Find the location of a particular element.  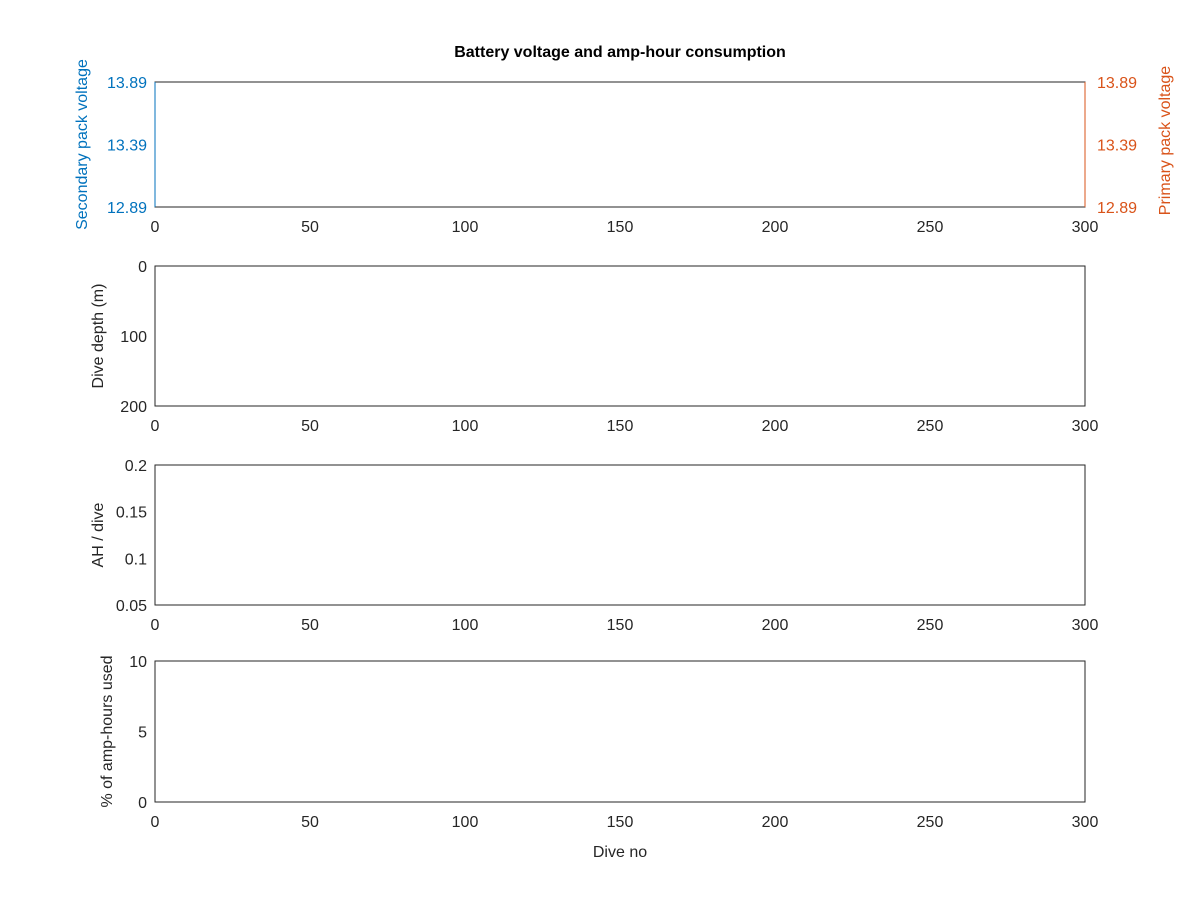

y-tick-label: 200 is located at coordinates (133, 407).